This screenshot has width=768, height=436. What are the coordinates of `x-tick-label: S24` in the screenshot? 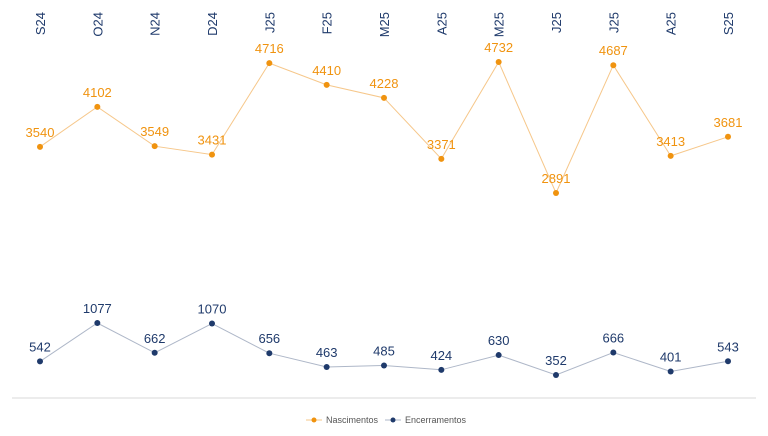 It's located at (40, 23).